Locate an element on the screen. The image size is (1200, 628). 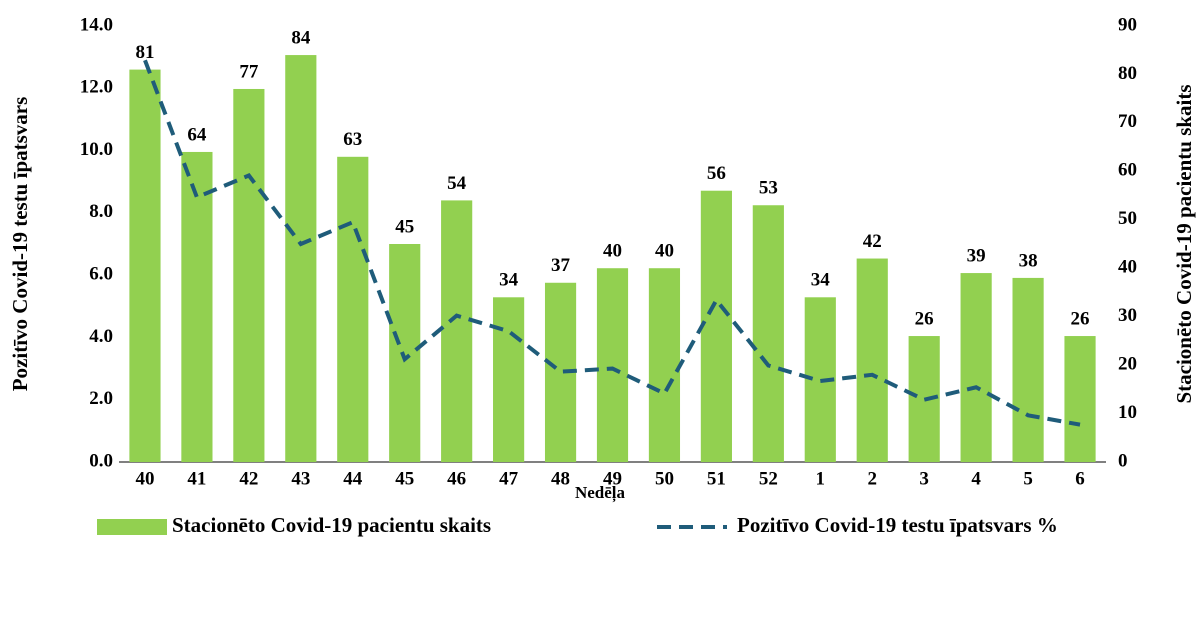
y-tick-label: 0.0 is located at coordinates (101, 460).